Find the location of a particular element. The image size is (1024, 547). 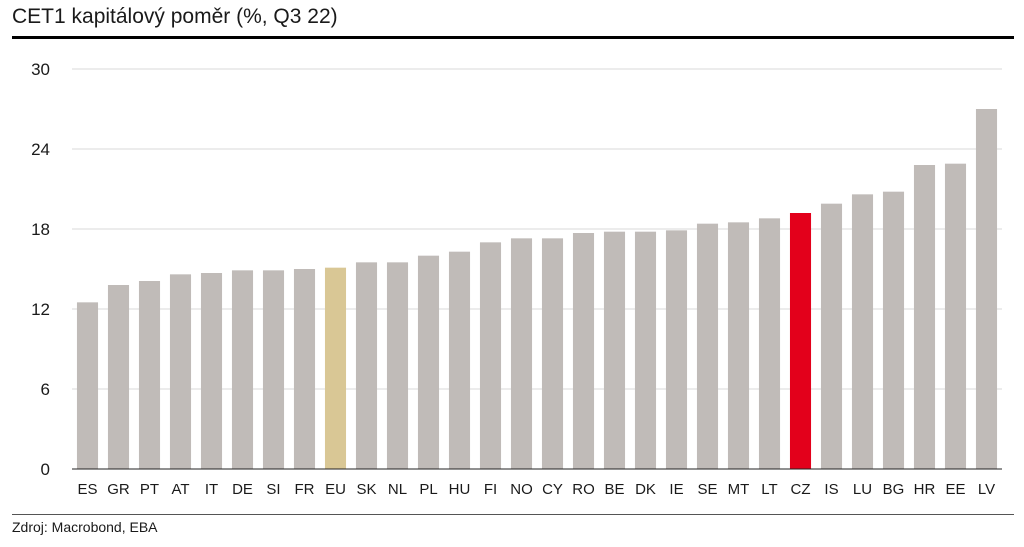

bar-de is located at coordinates (242, 369).